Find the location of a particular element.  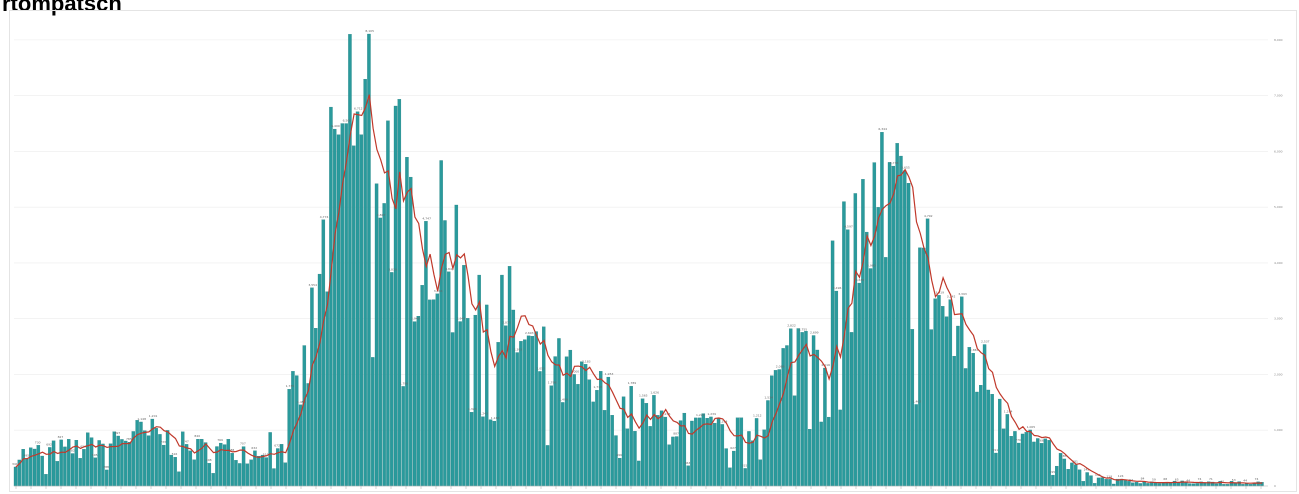

bar-data-label: 288 is located at coordinates (106, 467).